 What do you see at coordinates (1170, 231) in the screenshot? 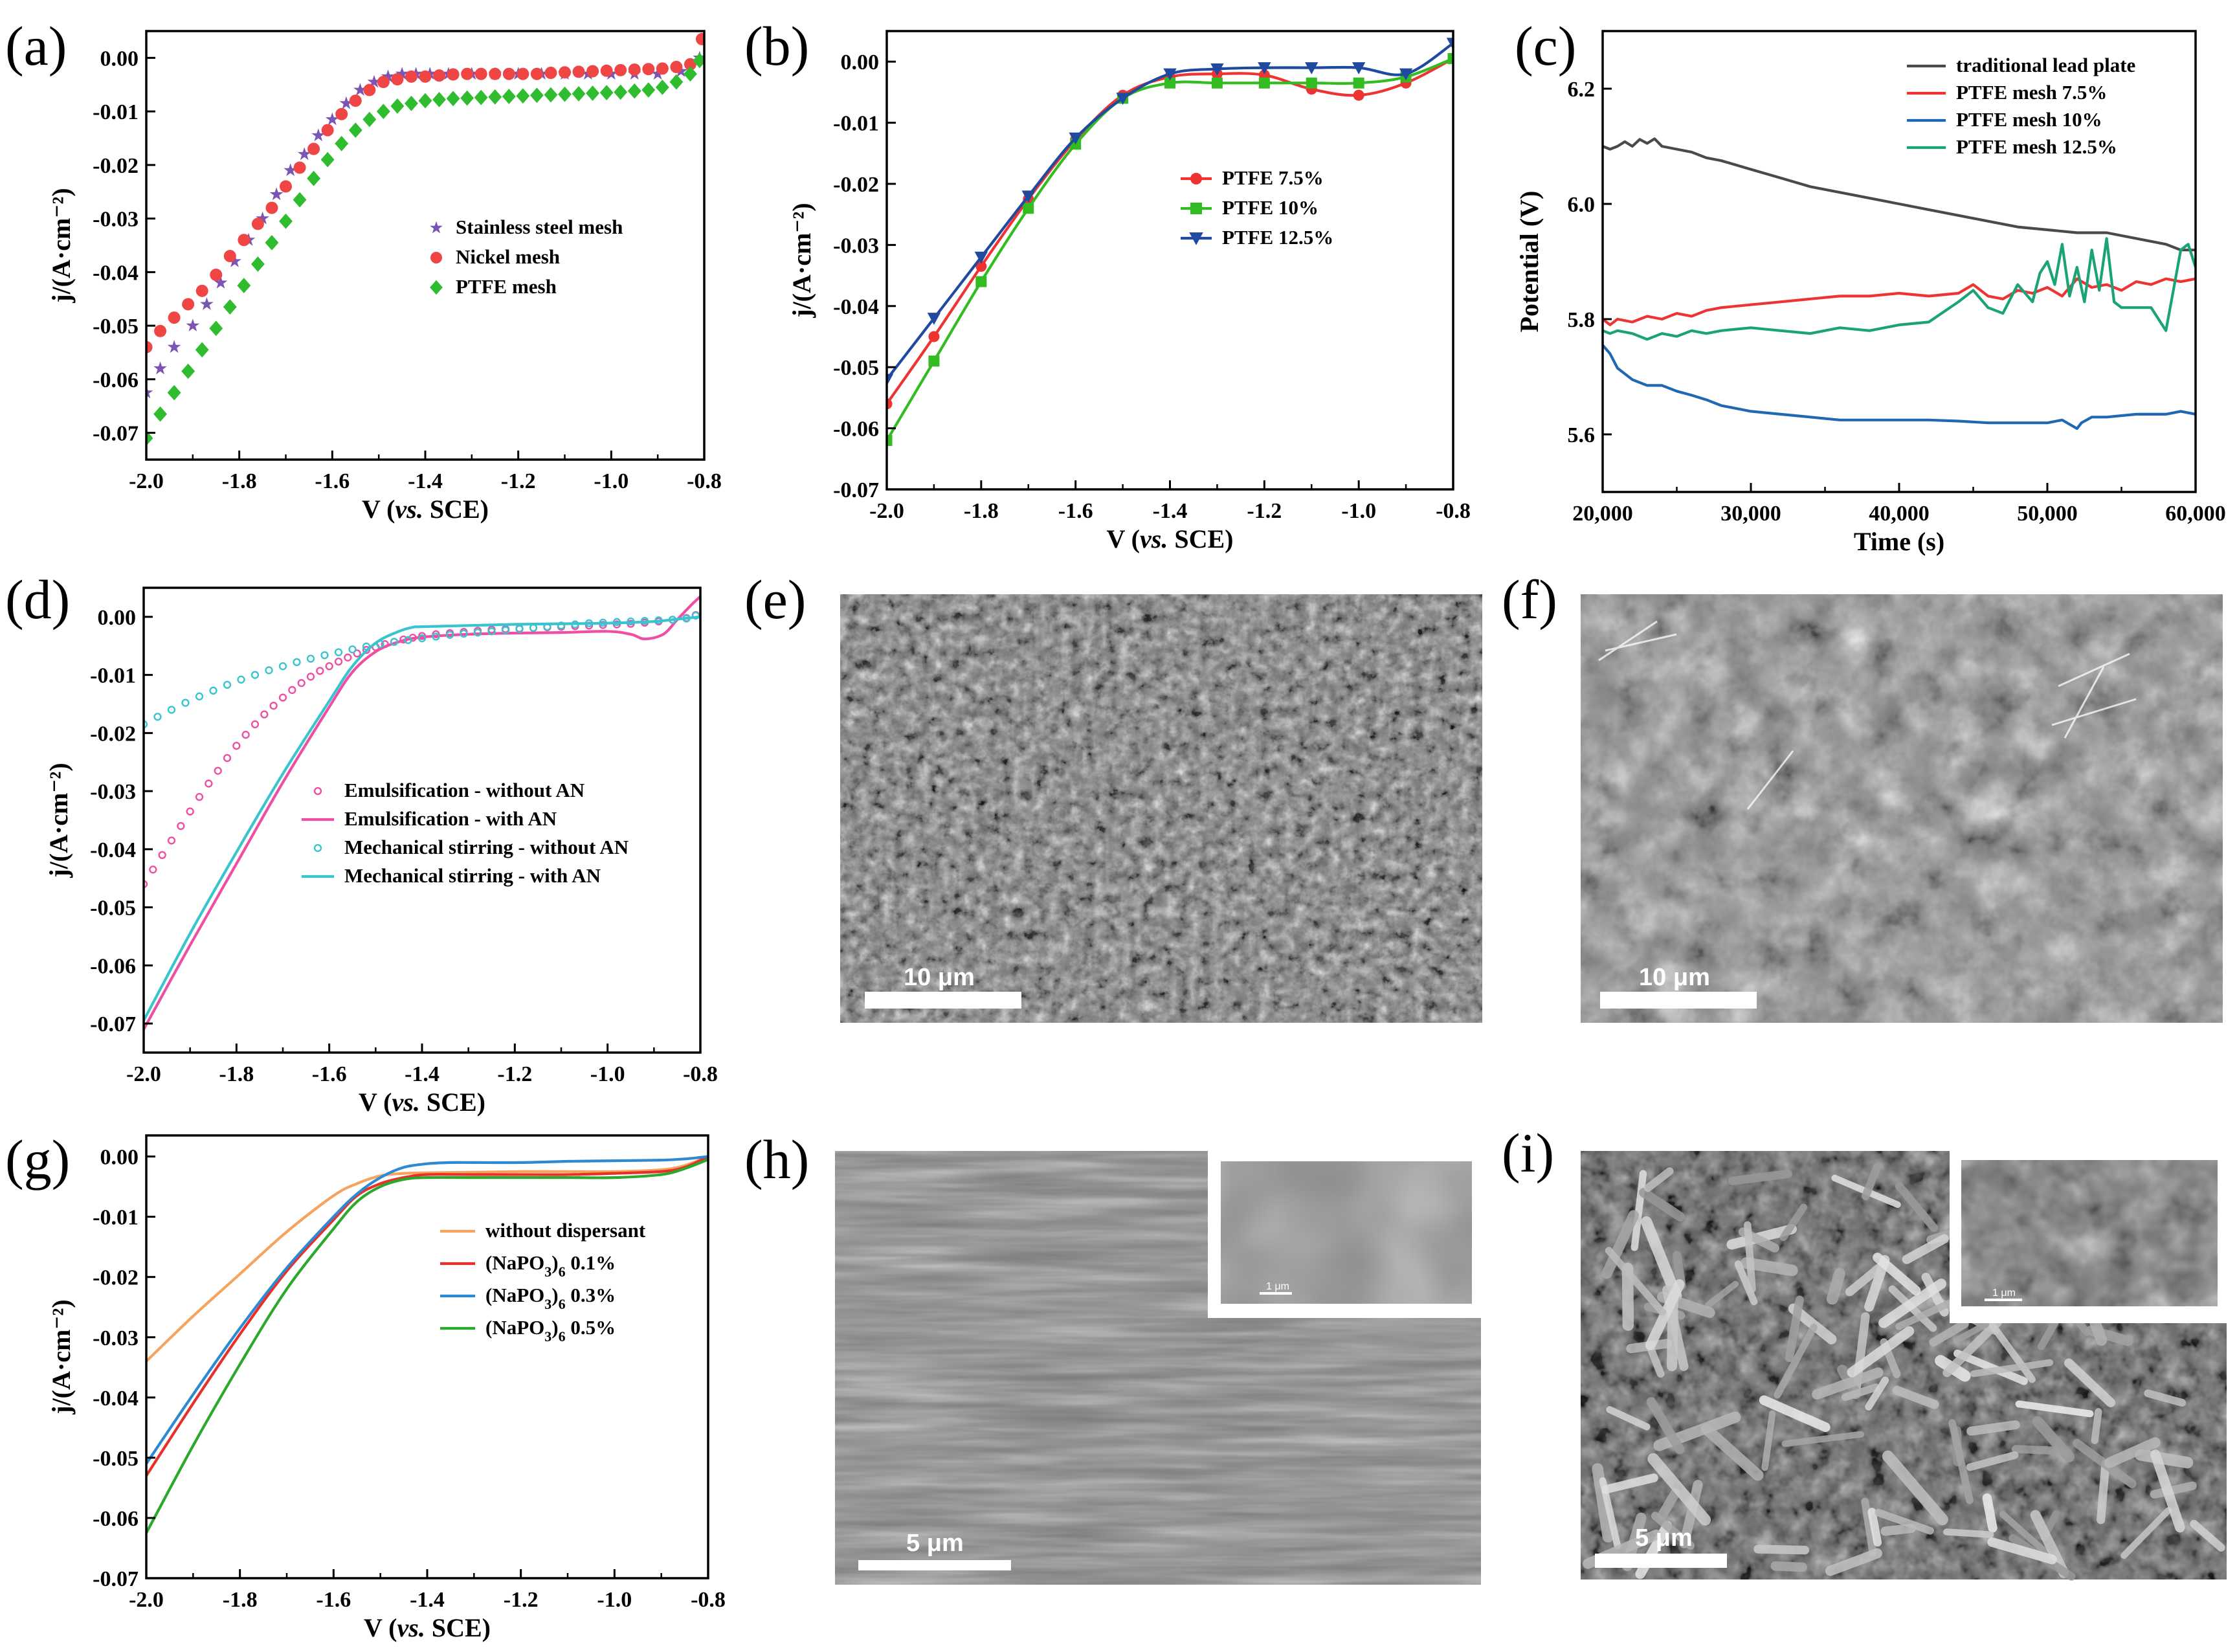
I see `chart-b-series-0-line` at bounding box center [1170, 231].